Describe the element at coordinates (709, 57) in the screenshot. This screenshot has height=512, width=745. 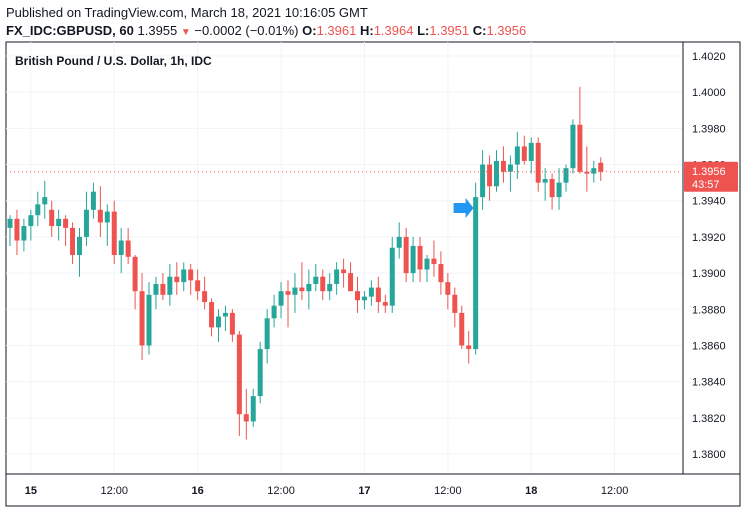
I see `price-tick-label: 1.4020` at that location.